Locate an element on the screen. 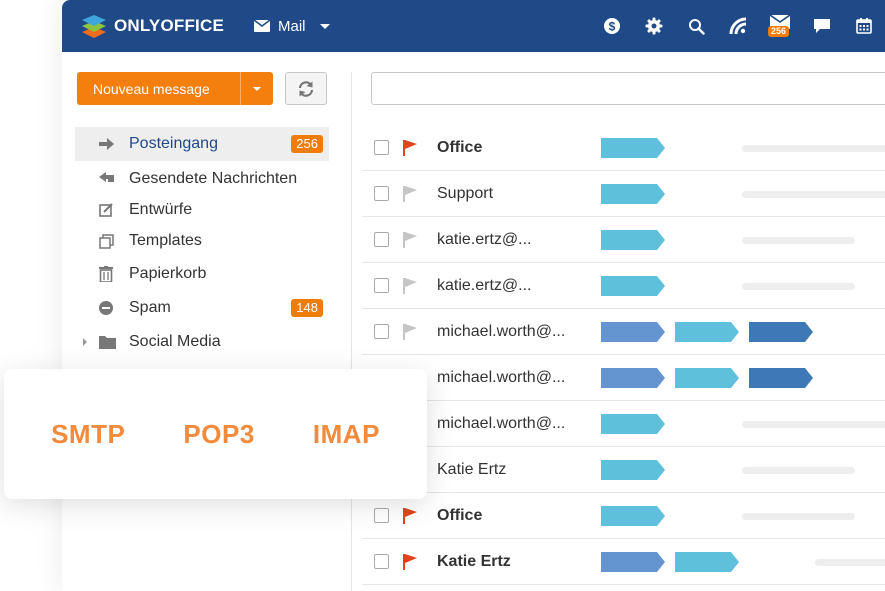 The height and width of the screenshot is (591, 885). protocol-imap: IMAP is located at coordinates (346, 433).